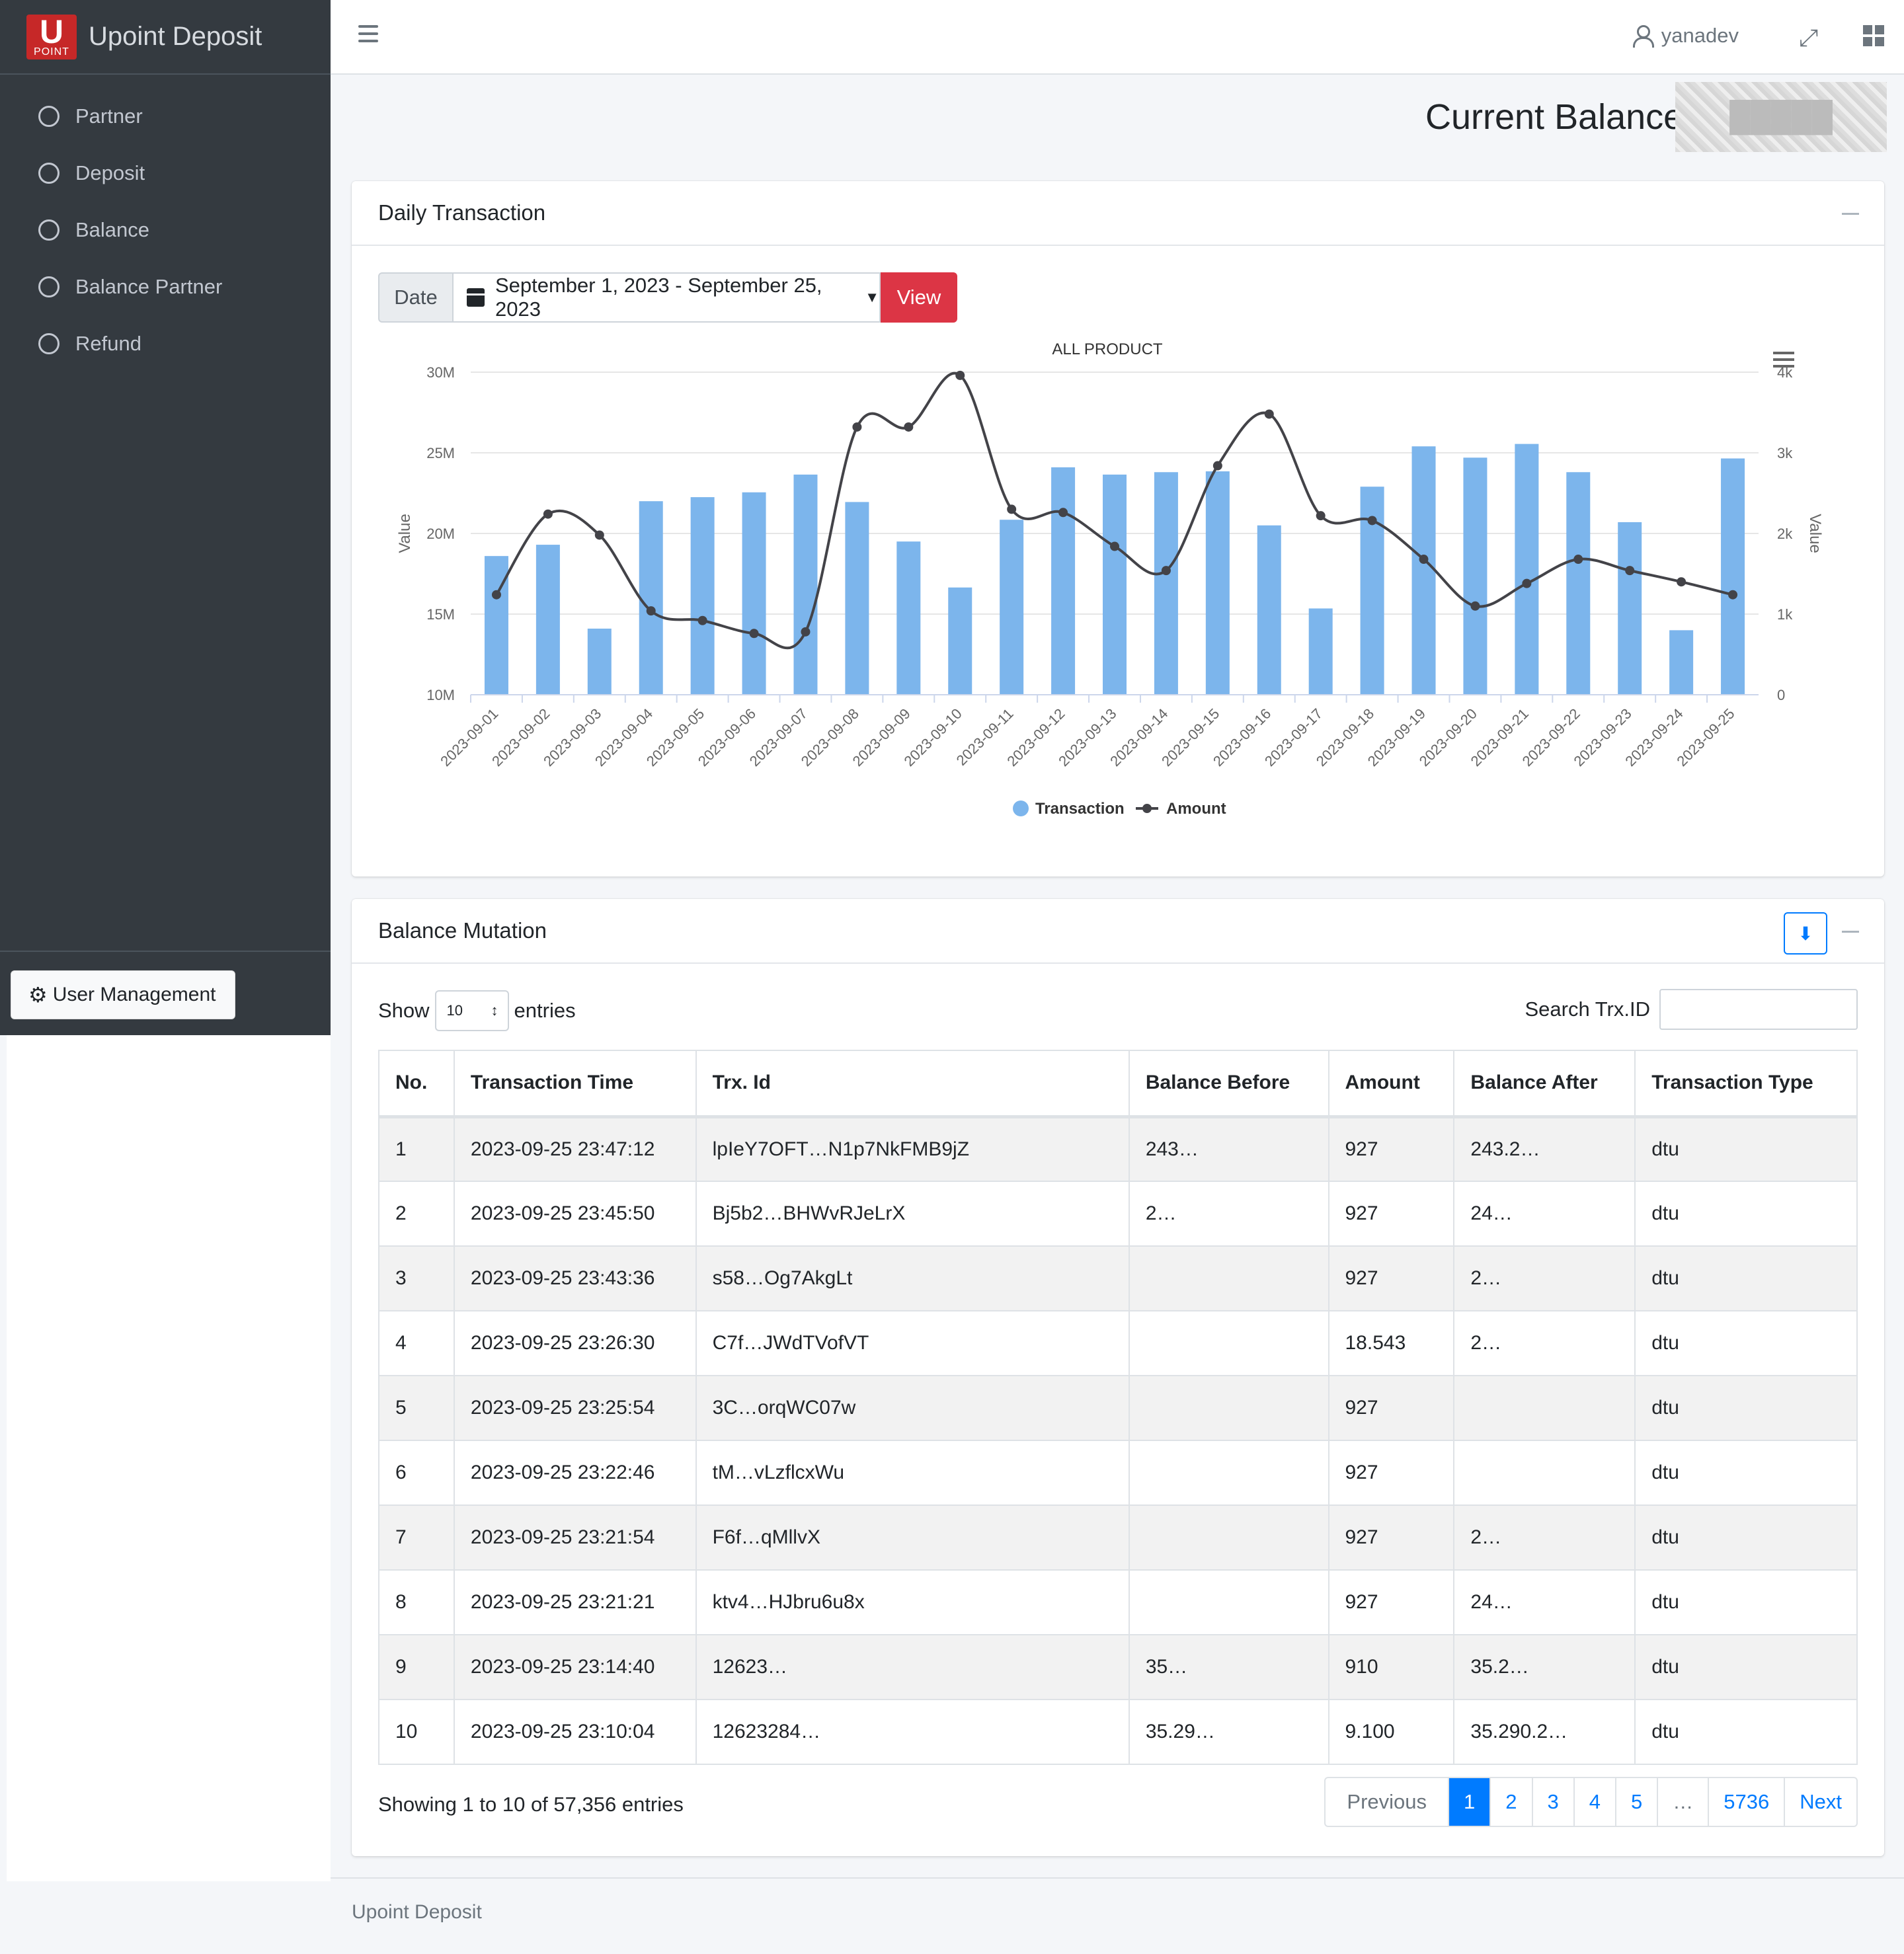 This screenshot has width=1904, height=1954. What do you see at coordinates (416, 1149) in the screenshot?
I see `table-cell: 1` at bounding box center [416, 1149].